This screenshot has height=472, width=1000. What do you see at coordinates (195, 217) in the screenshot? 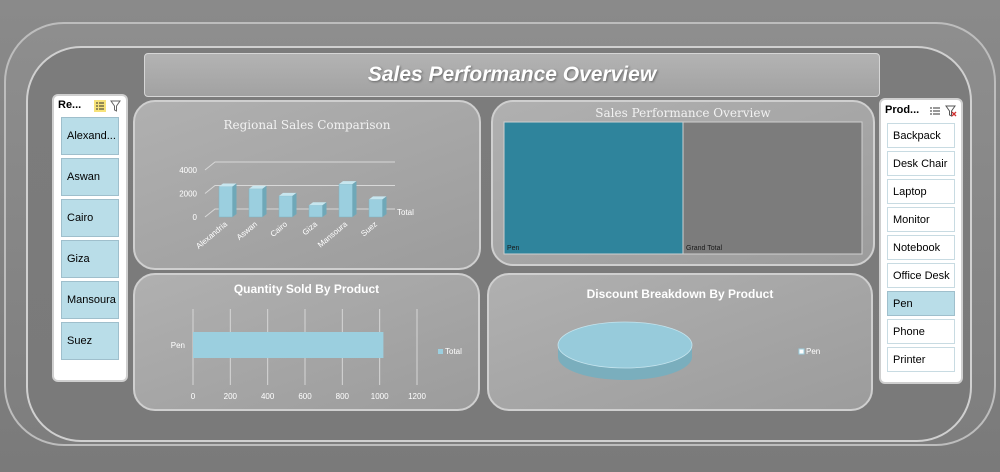
I see `y-tick-label: 0` at bounding box center [195, 217].